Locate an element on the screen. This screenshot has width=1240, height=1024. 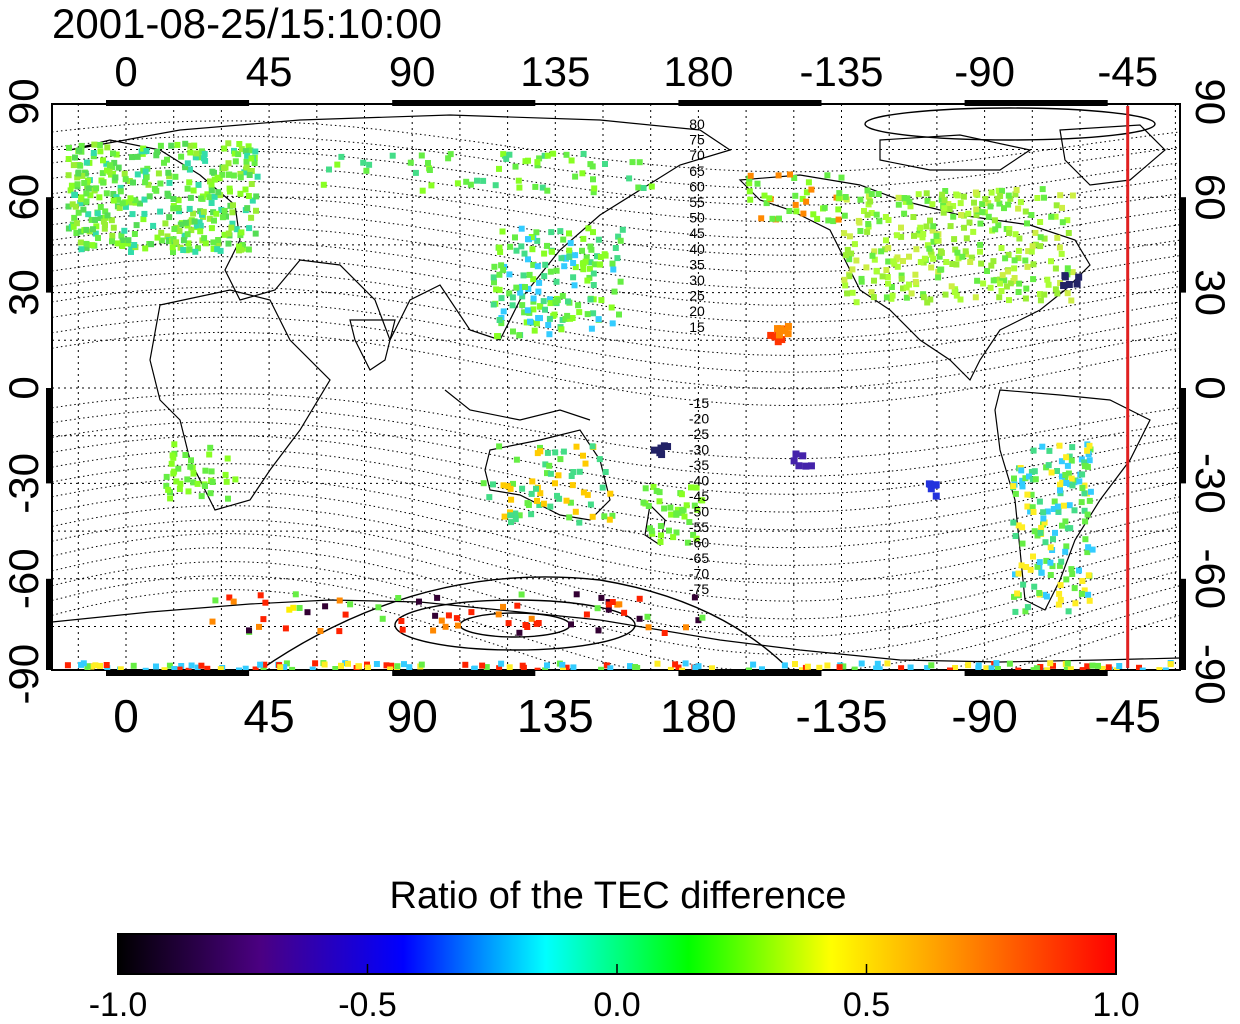
north-contour-label: 80 is located at coordinates (697, 124).